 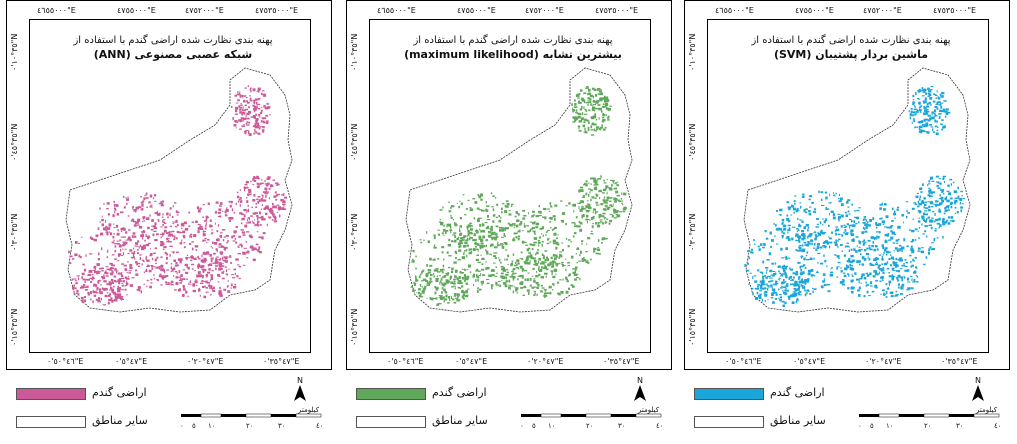 I want to click on scale-tick: ١٠, so click(x=212, y=426).